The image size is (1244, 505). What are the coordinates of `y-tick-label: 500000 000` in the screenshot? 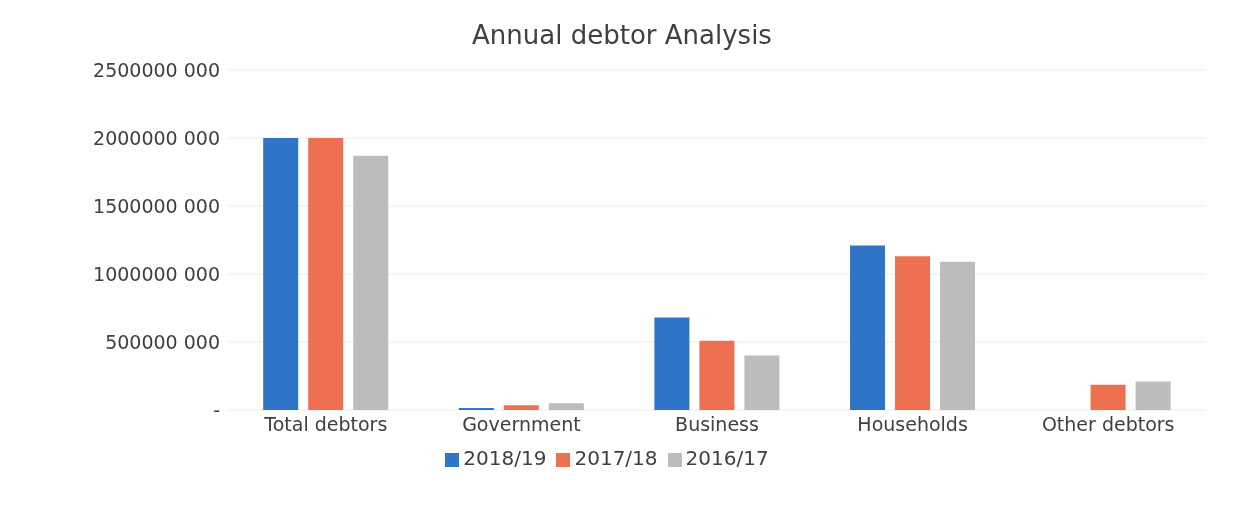 It's located at (162, 341).